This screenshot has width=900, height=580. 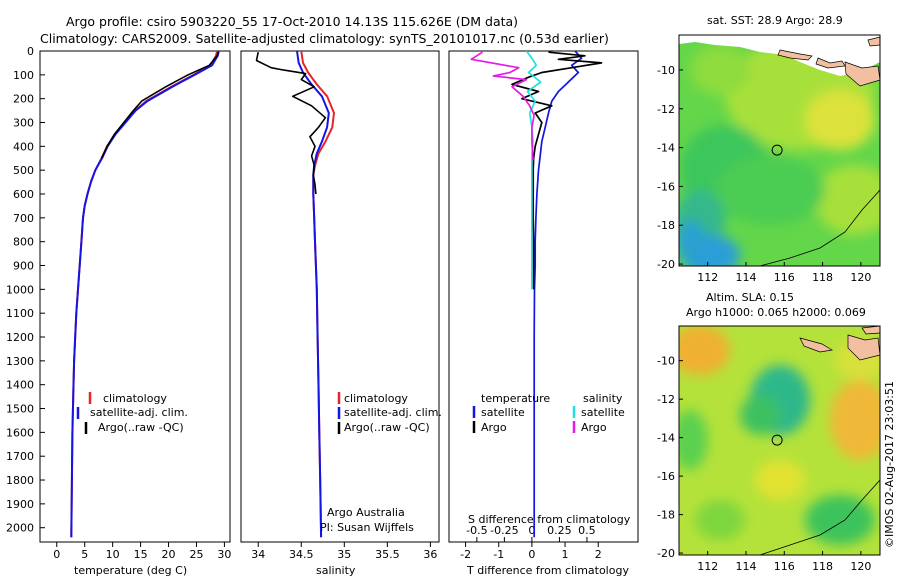 I want to click on x-tick-label: 35.5, so click(x=387, y=554).